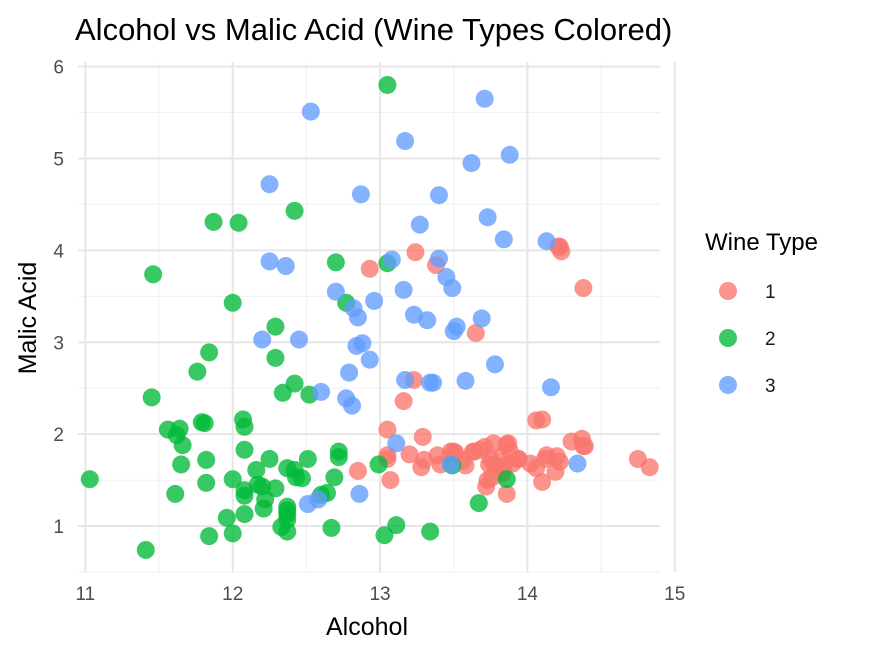 Image resolution: width=874 pixels, height=654 pixels. Describe the element at coordinates (58, 527) in the screenshot. I see `y-tick-label: 1` at that location.